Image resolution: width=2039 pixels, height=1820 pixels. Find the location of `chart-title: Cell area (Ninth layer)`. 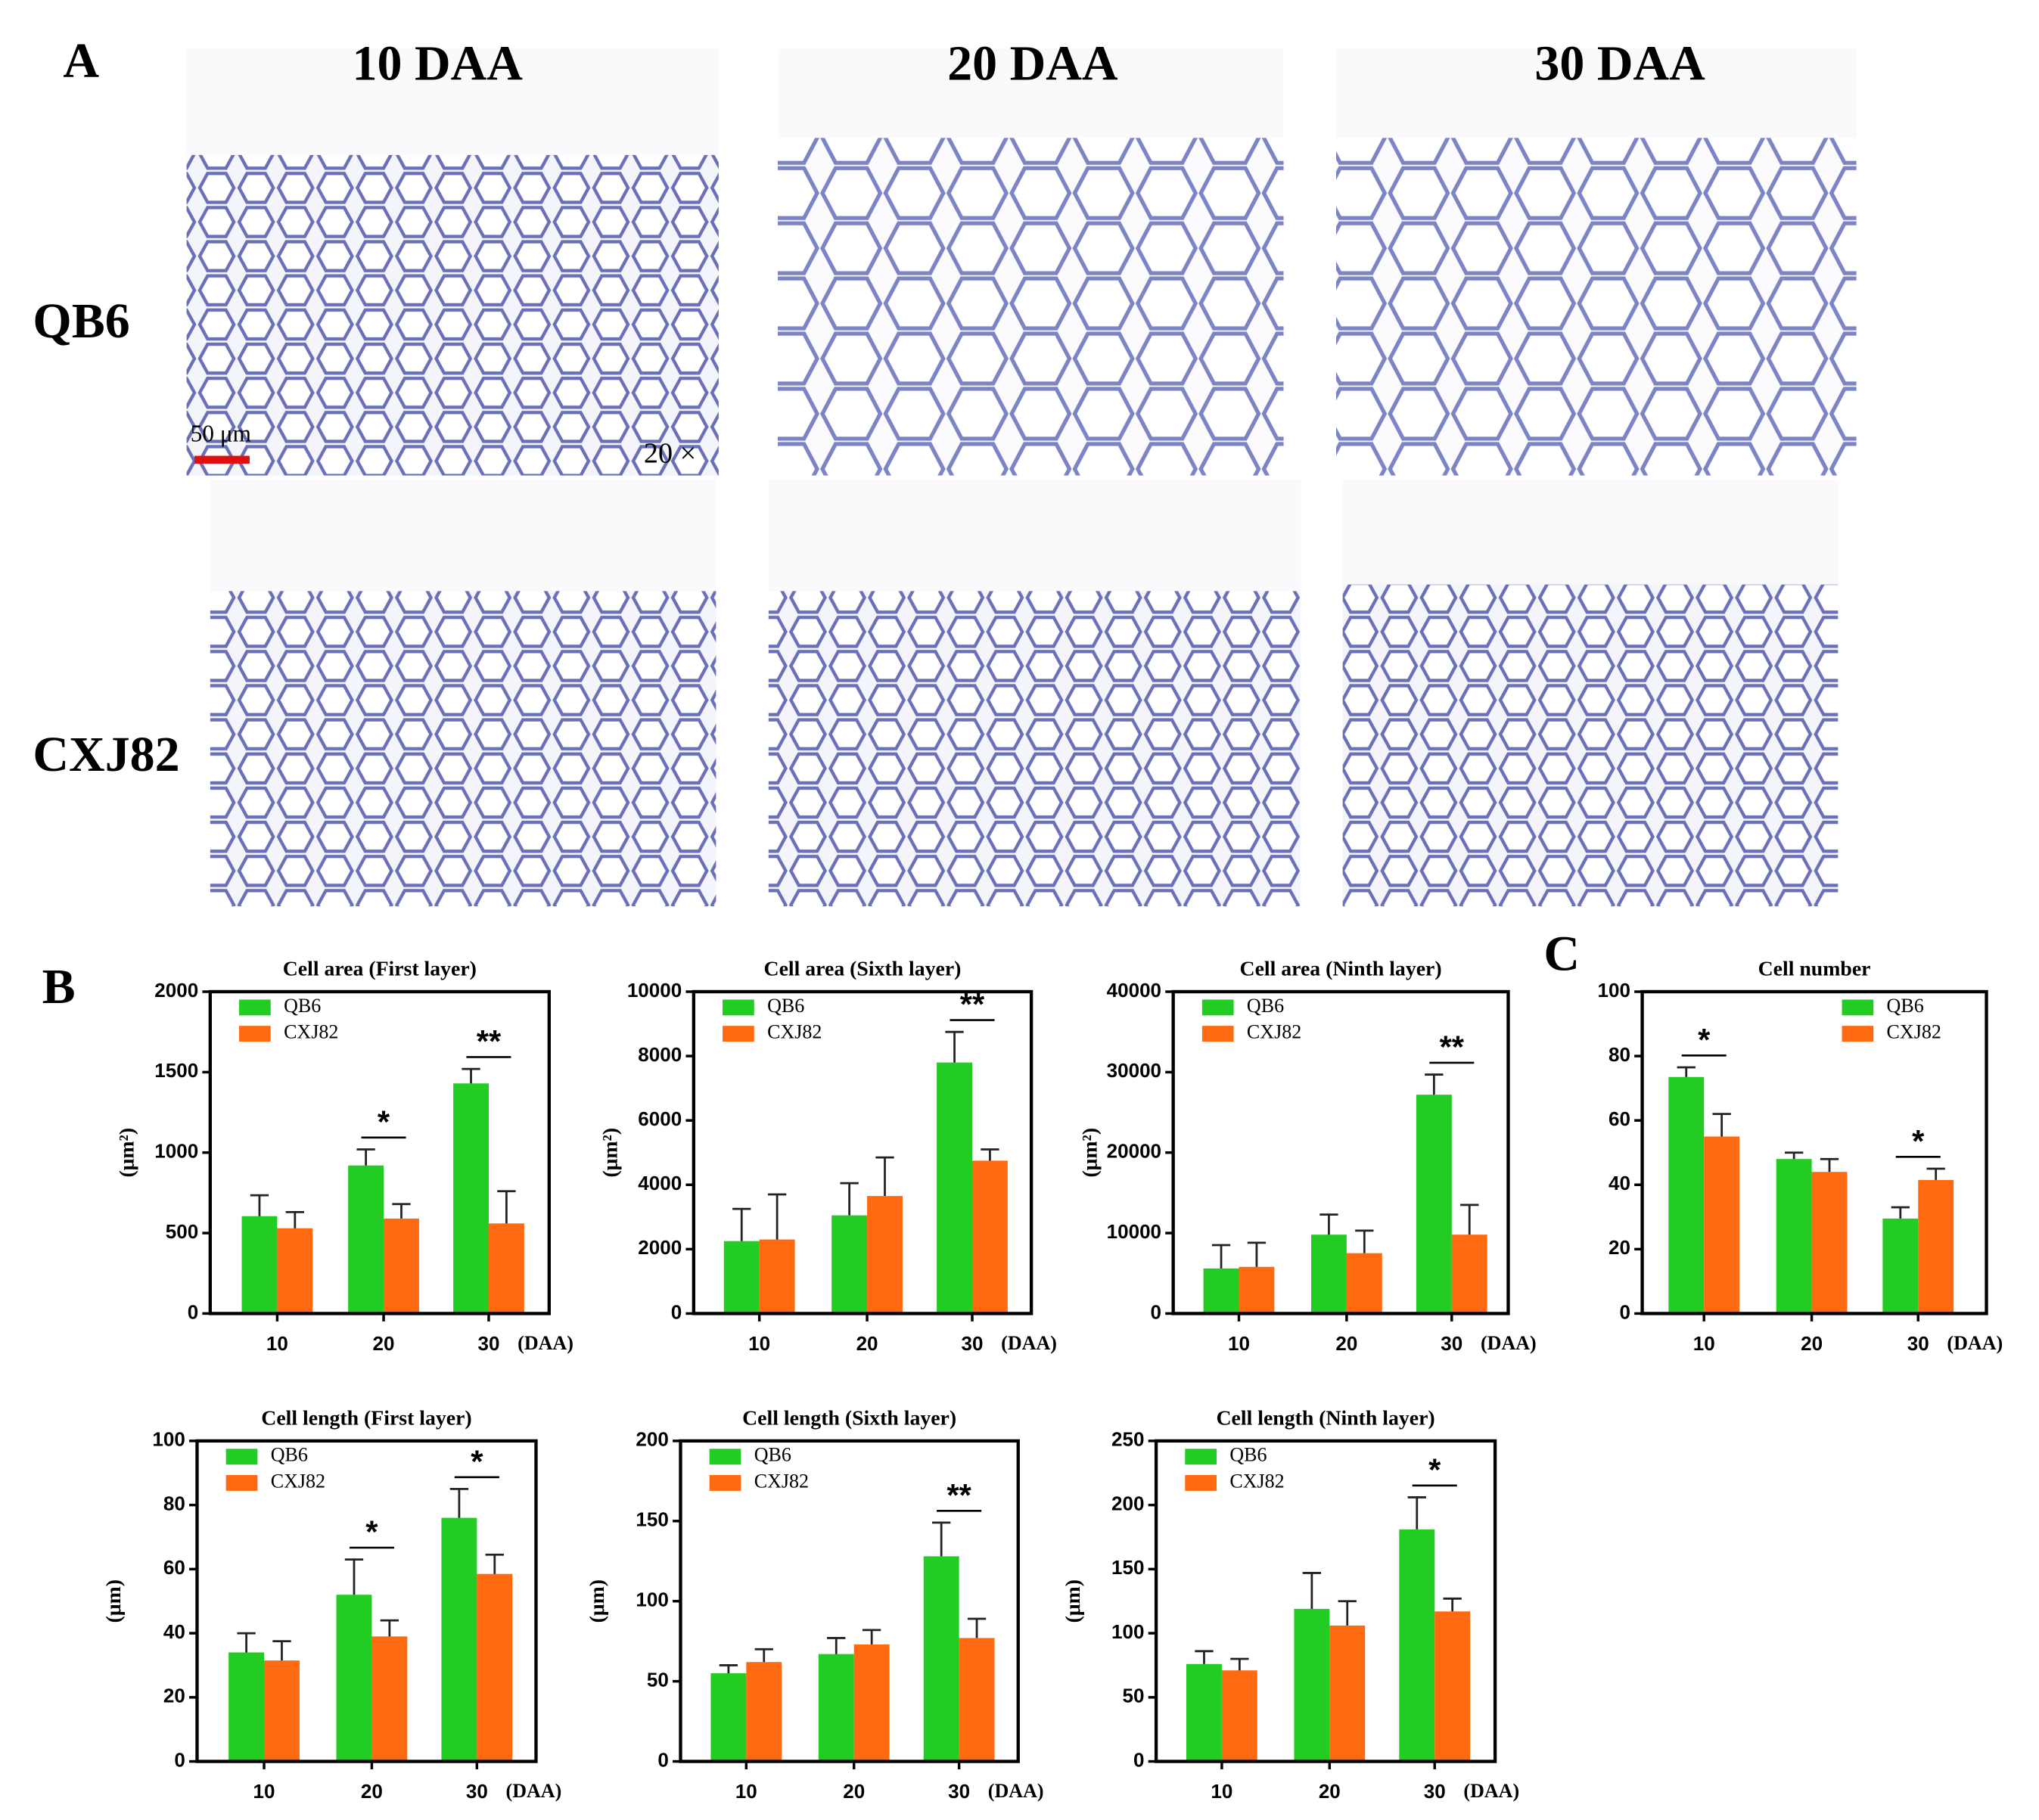

chart-title: Cell area (Ninth layer) is located at coordinates (1341, 969).